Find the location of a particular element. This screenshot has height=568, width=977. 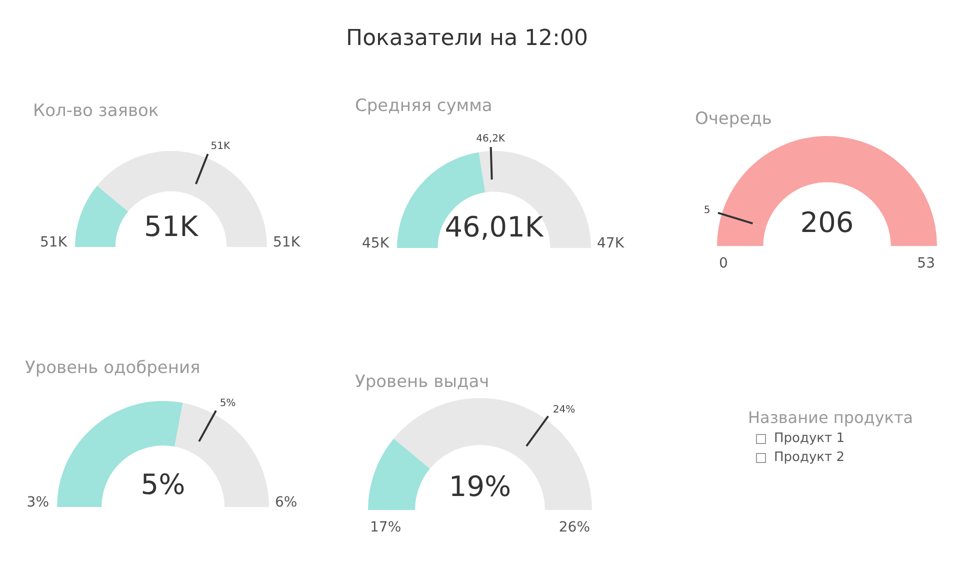

text: Продукт 1 is located at coordinates (809, 438).